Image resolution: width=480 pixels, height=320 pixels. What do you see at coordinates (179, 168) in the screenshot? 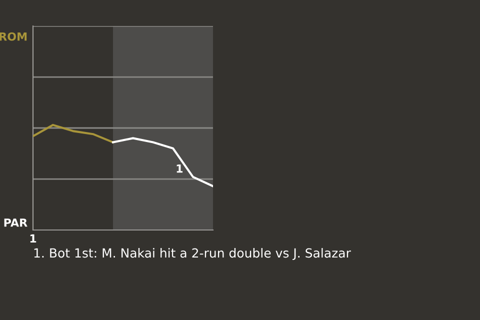
I see `annotation: 1` at bounding box center [179, 168].